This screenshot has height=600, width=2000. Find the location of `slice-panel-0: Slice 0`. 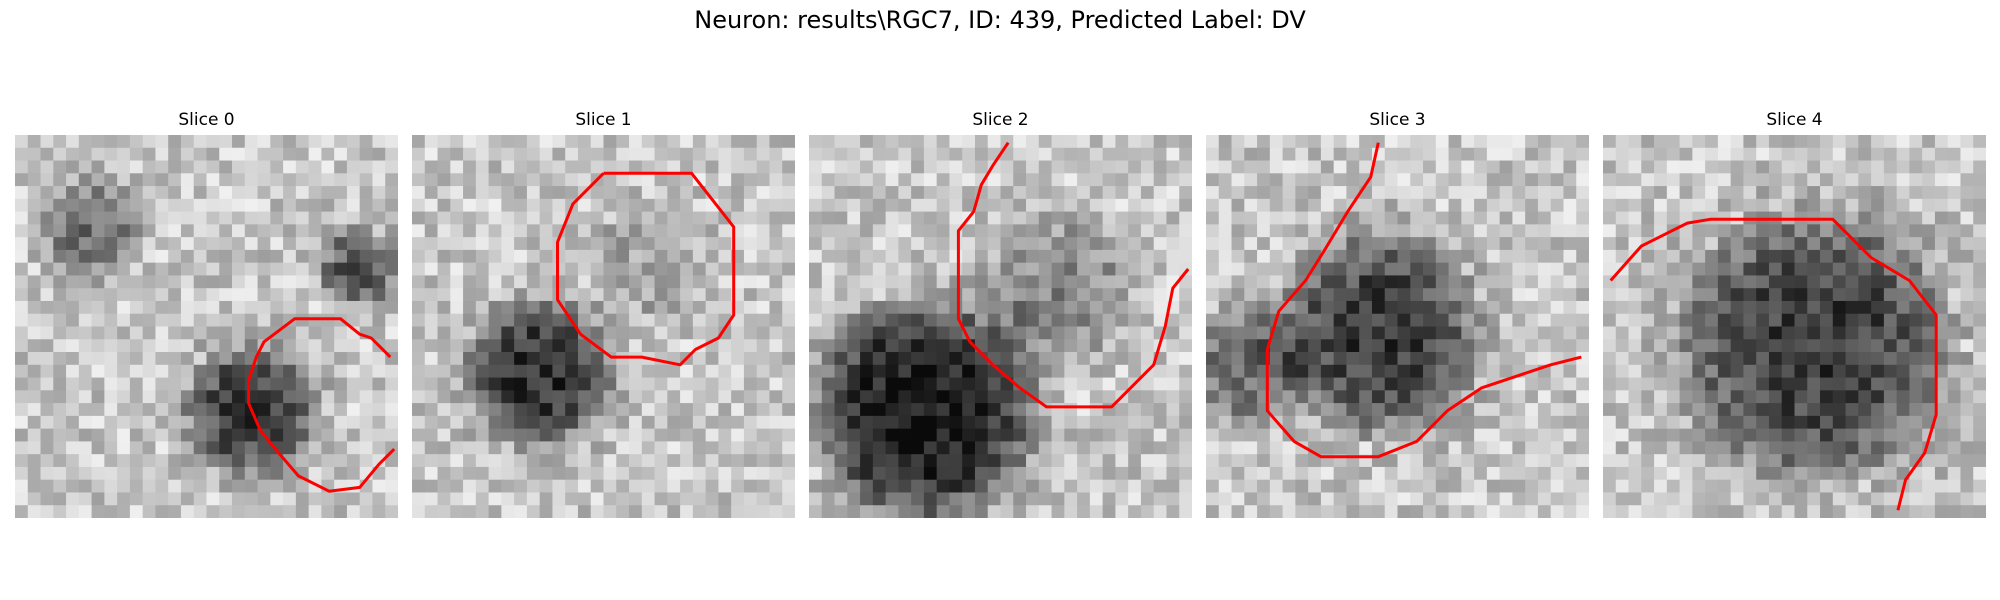

slice-panel-0: Slice 0 is located at coordinates (206, 314).